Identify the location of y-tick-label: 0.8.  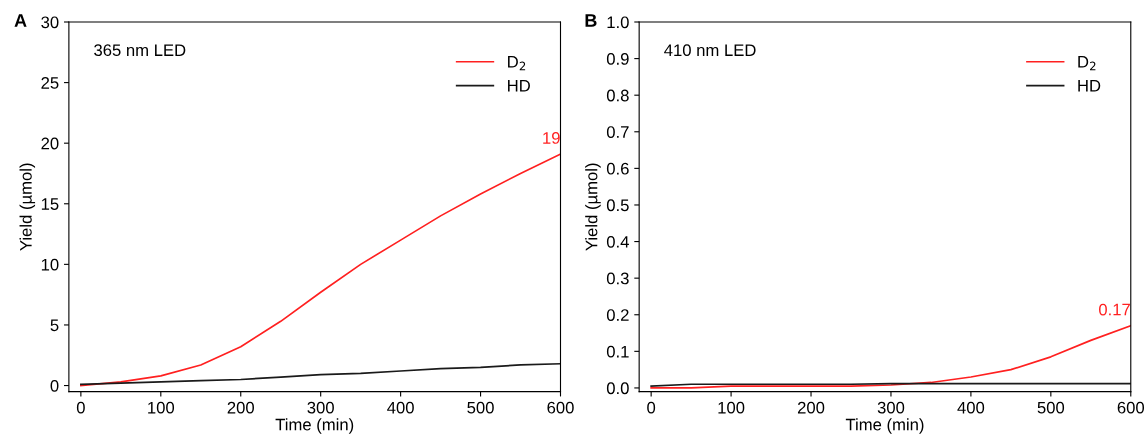
(617, 95).